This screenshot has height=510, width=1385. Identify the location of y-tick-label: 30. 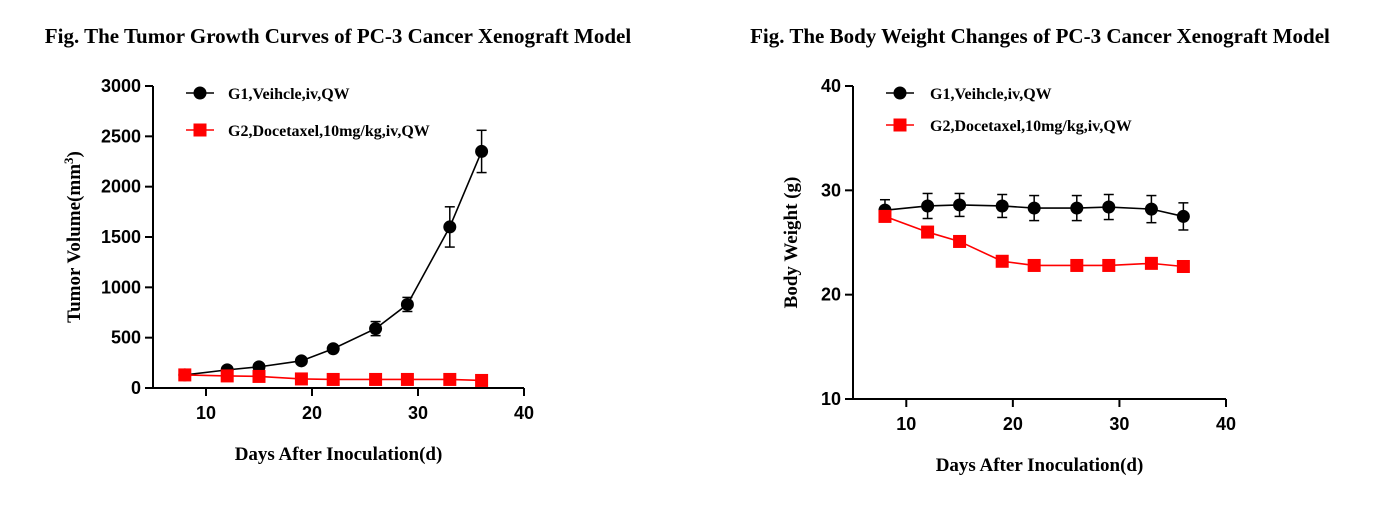
(831, 190).